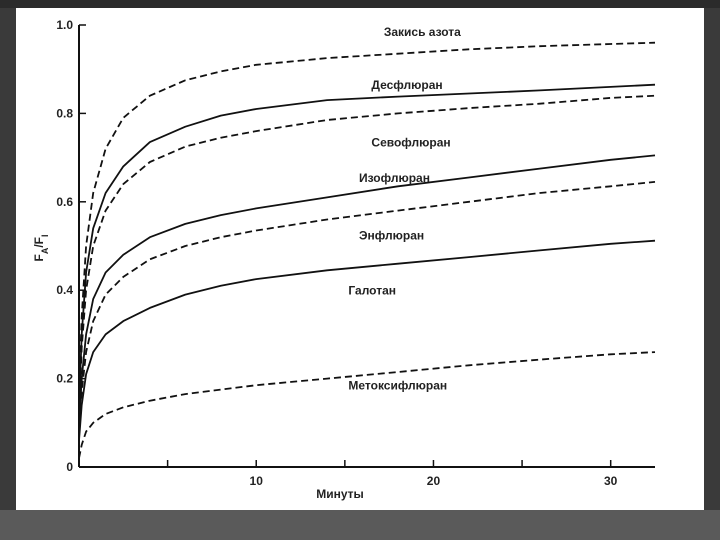 This screenshot has width=720, height=540. What do you see at coordinates (422, 32) in the screenshot?
I see `series-label-1: Закись азота` at bounding box center [422, 32].